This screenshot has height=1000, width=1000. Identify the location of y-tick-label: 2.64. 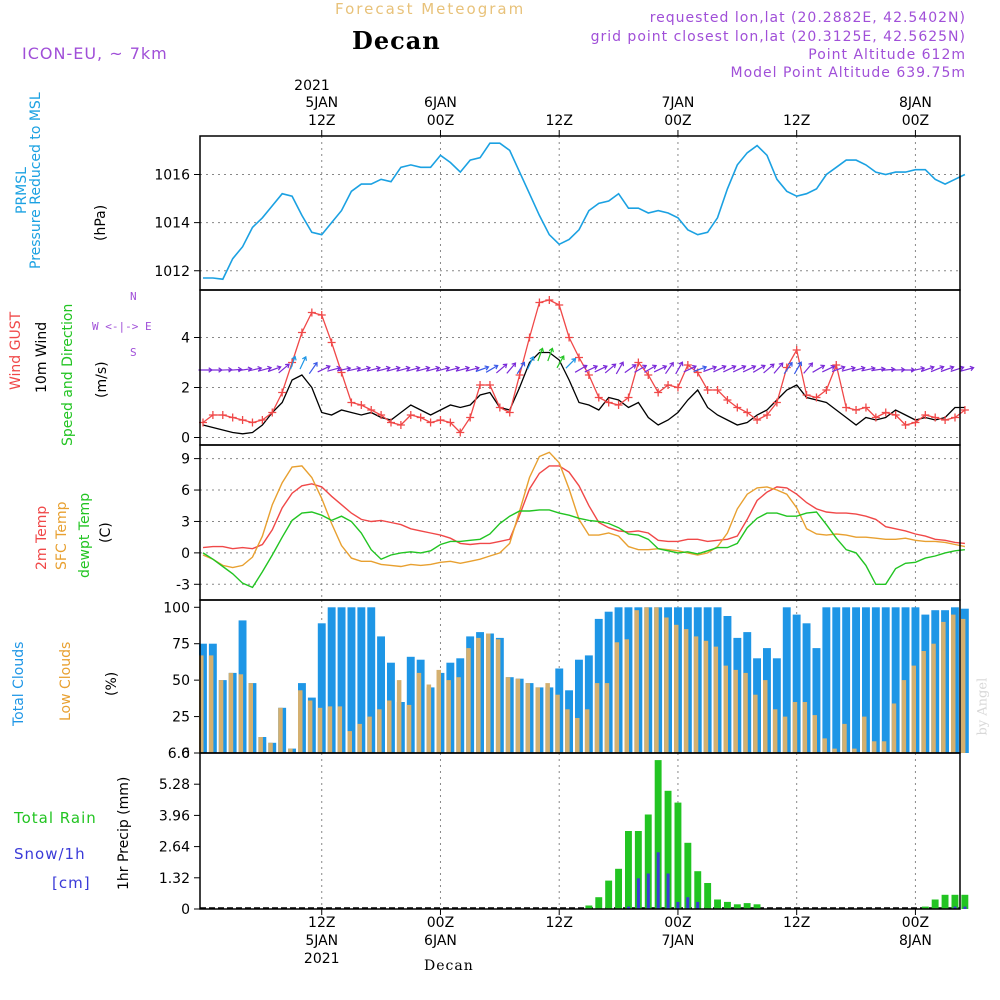
(174, 848).